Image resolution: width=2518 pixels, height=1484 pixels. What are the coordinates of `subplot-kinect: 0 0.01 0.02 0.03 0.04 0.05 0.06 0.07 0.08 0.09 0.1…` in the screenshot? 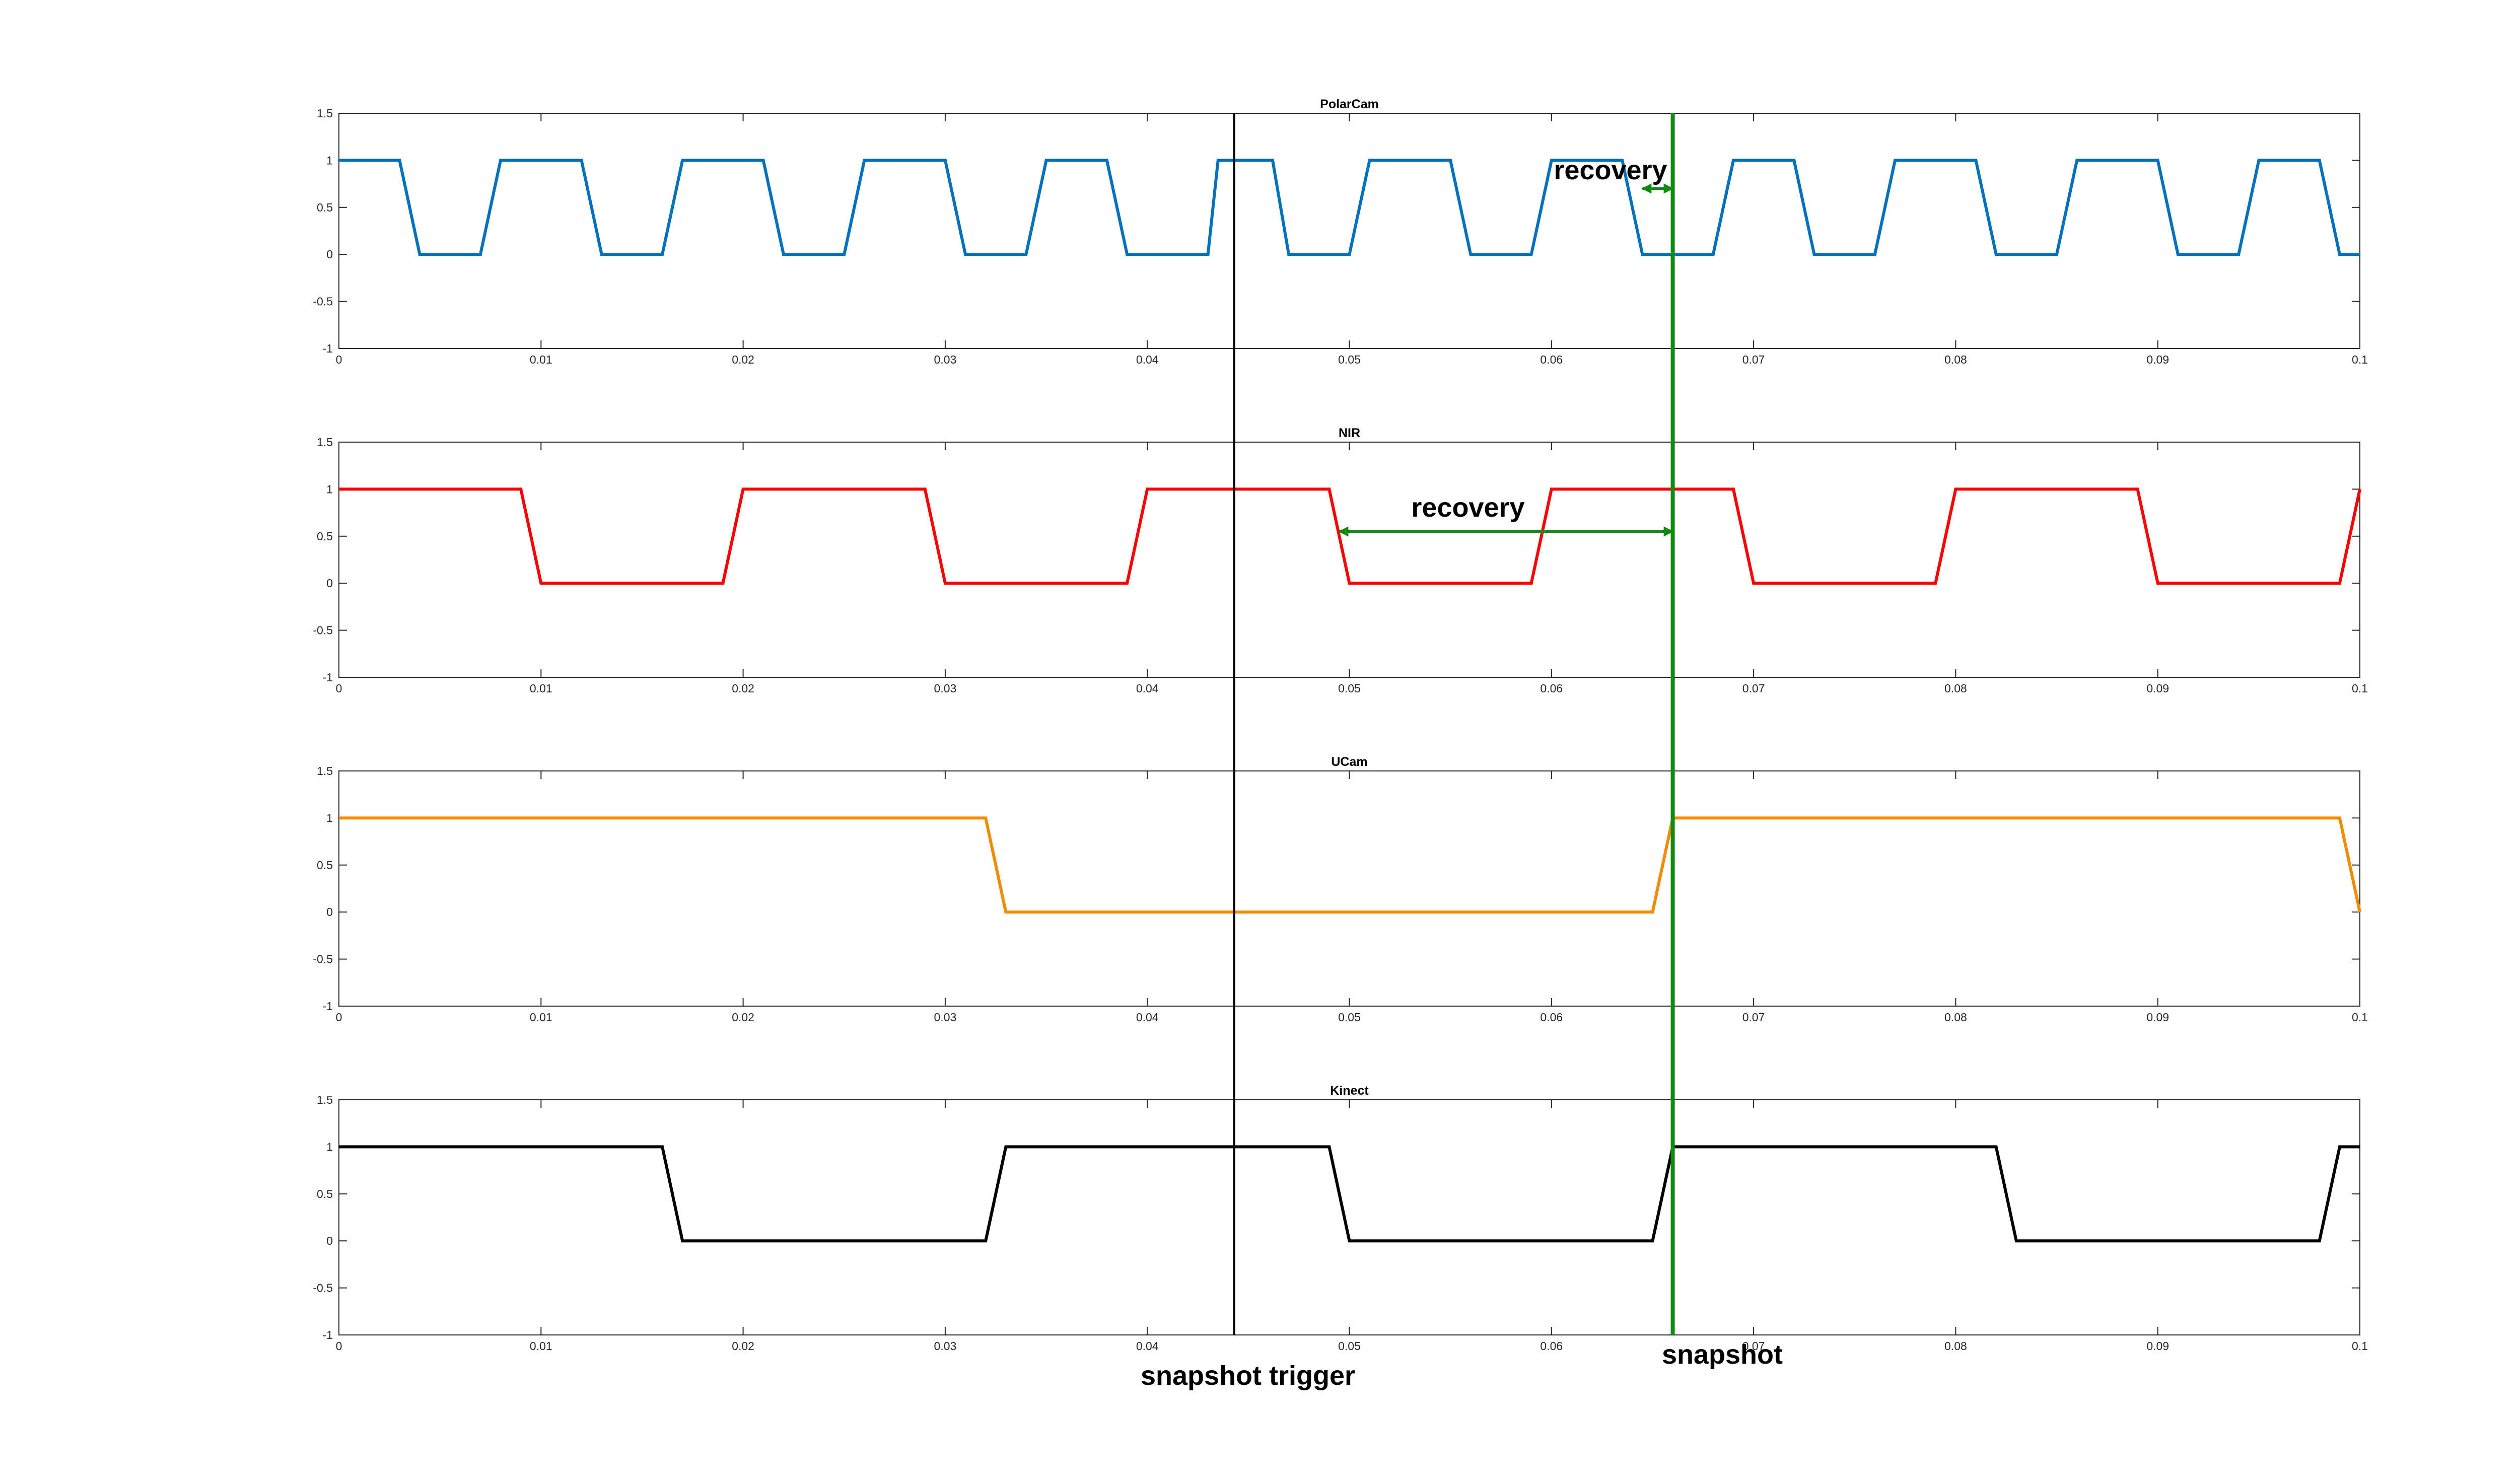 It's located at (1340, 1218).